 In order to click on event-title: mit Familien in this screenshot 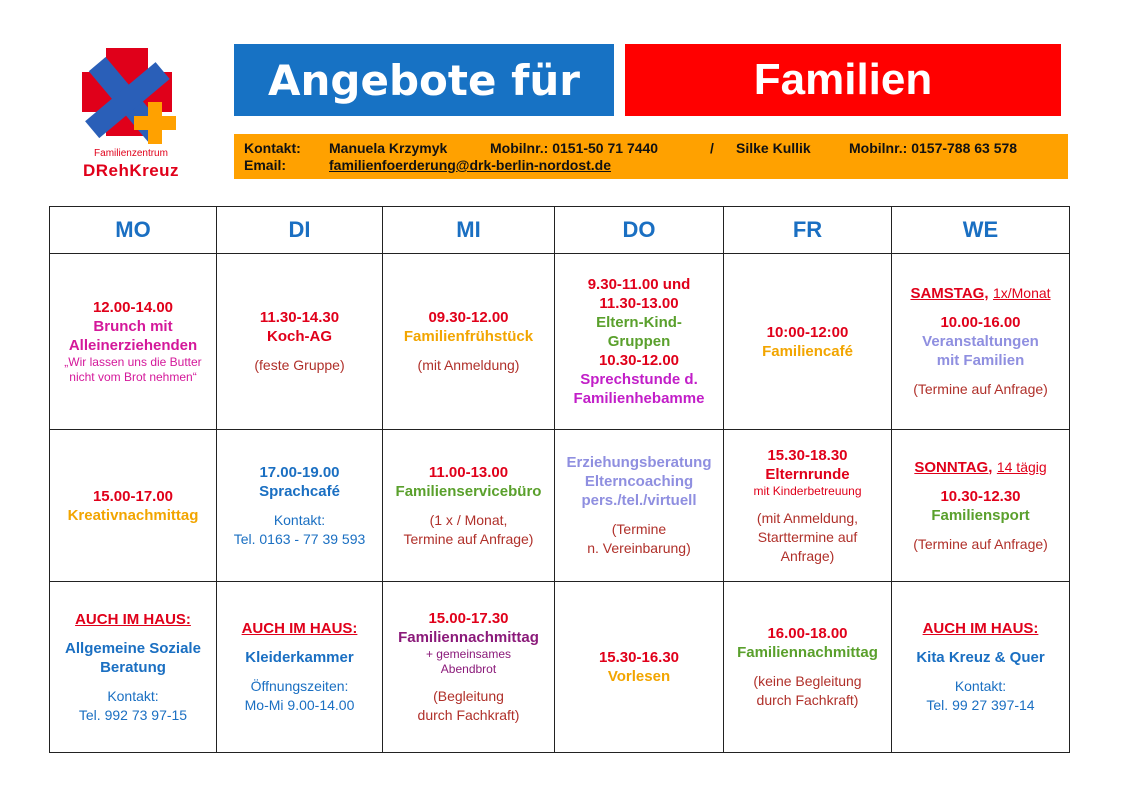, I will do `click(980, 360)`.